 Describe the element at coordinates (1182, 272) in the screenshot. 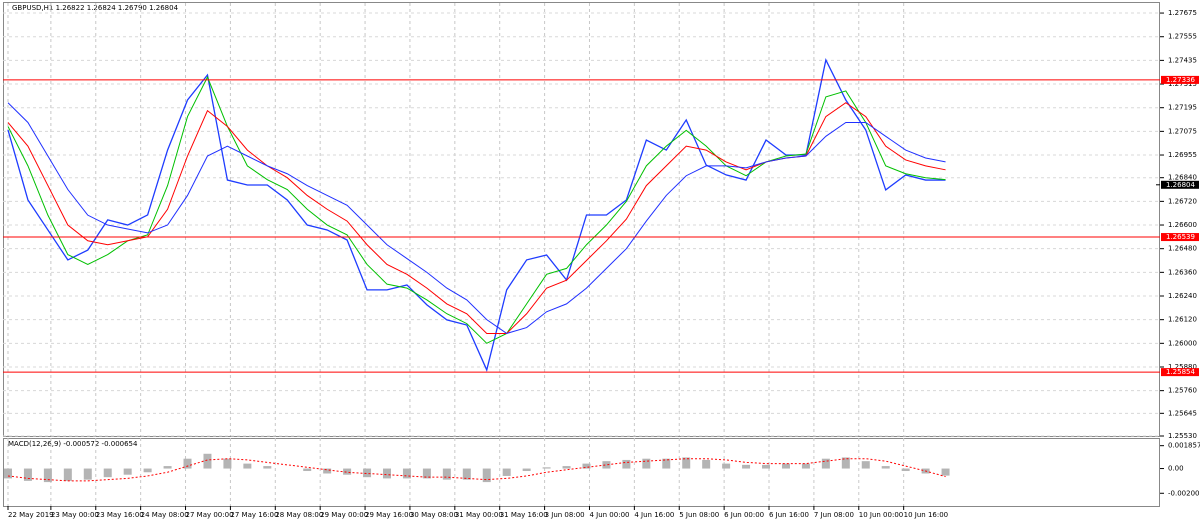

I see `y-tick-label: 1.26360` at that location.